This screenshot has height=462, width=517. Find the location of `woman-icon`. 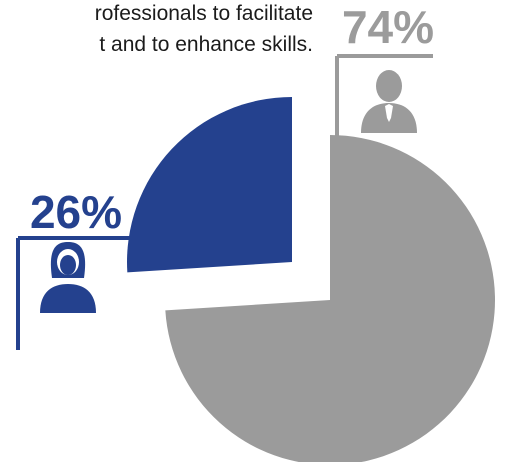

woman-icon is located at coordinates (68, 277).